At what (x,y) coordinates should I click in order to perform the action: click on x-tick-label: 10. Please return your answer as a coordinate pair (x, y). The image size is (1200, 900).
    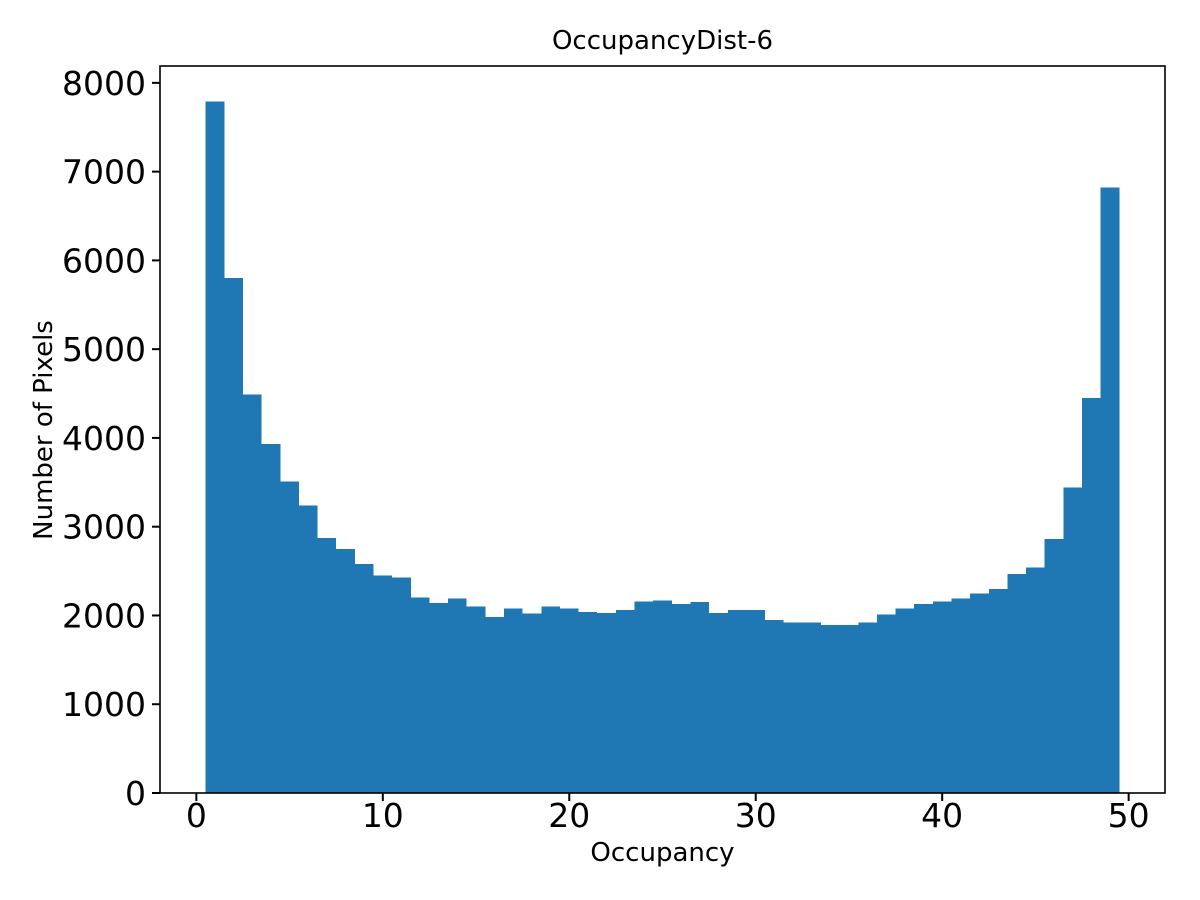
    Looking at the image, I should click on (383, 815).